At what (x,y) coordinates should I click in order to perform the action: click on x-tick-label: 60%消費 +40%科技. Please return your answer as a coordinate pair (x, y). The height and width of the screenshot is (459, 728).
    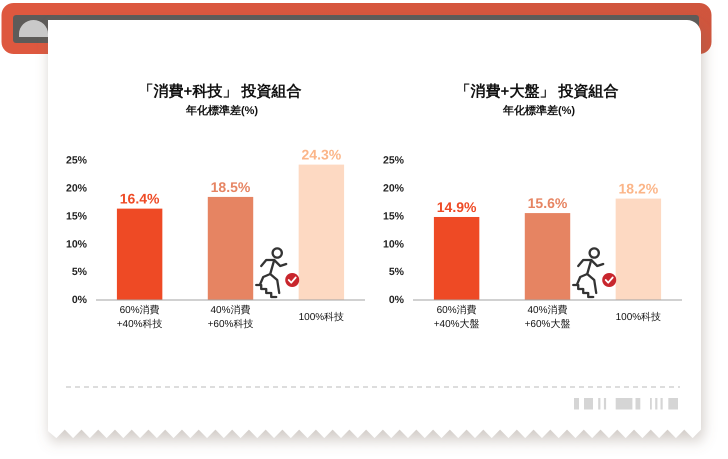
    Looking at the image, I should click on (139, 317).